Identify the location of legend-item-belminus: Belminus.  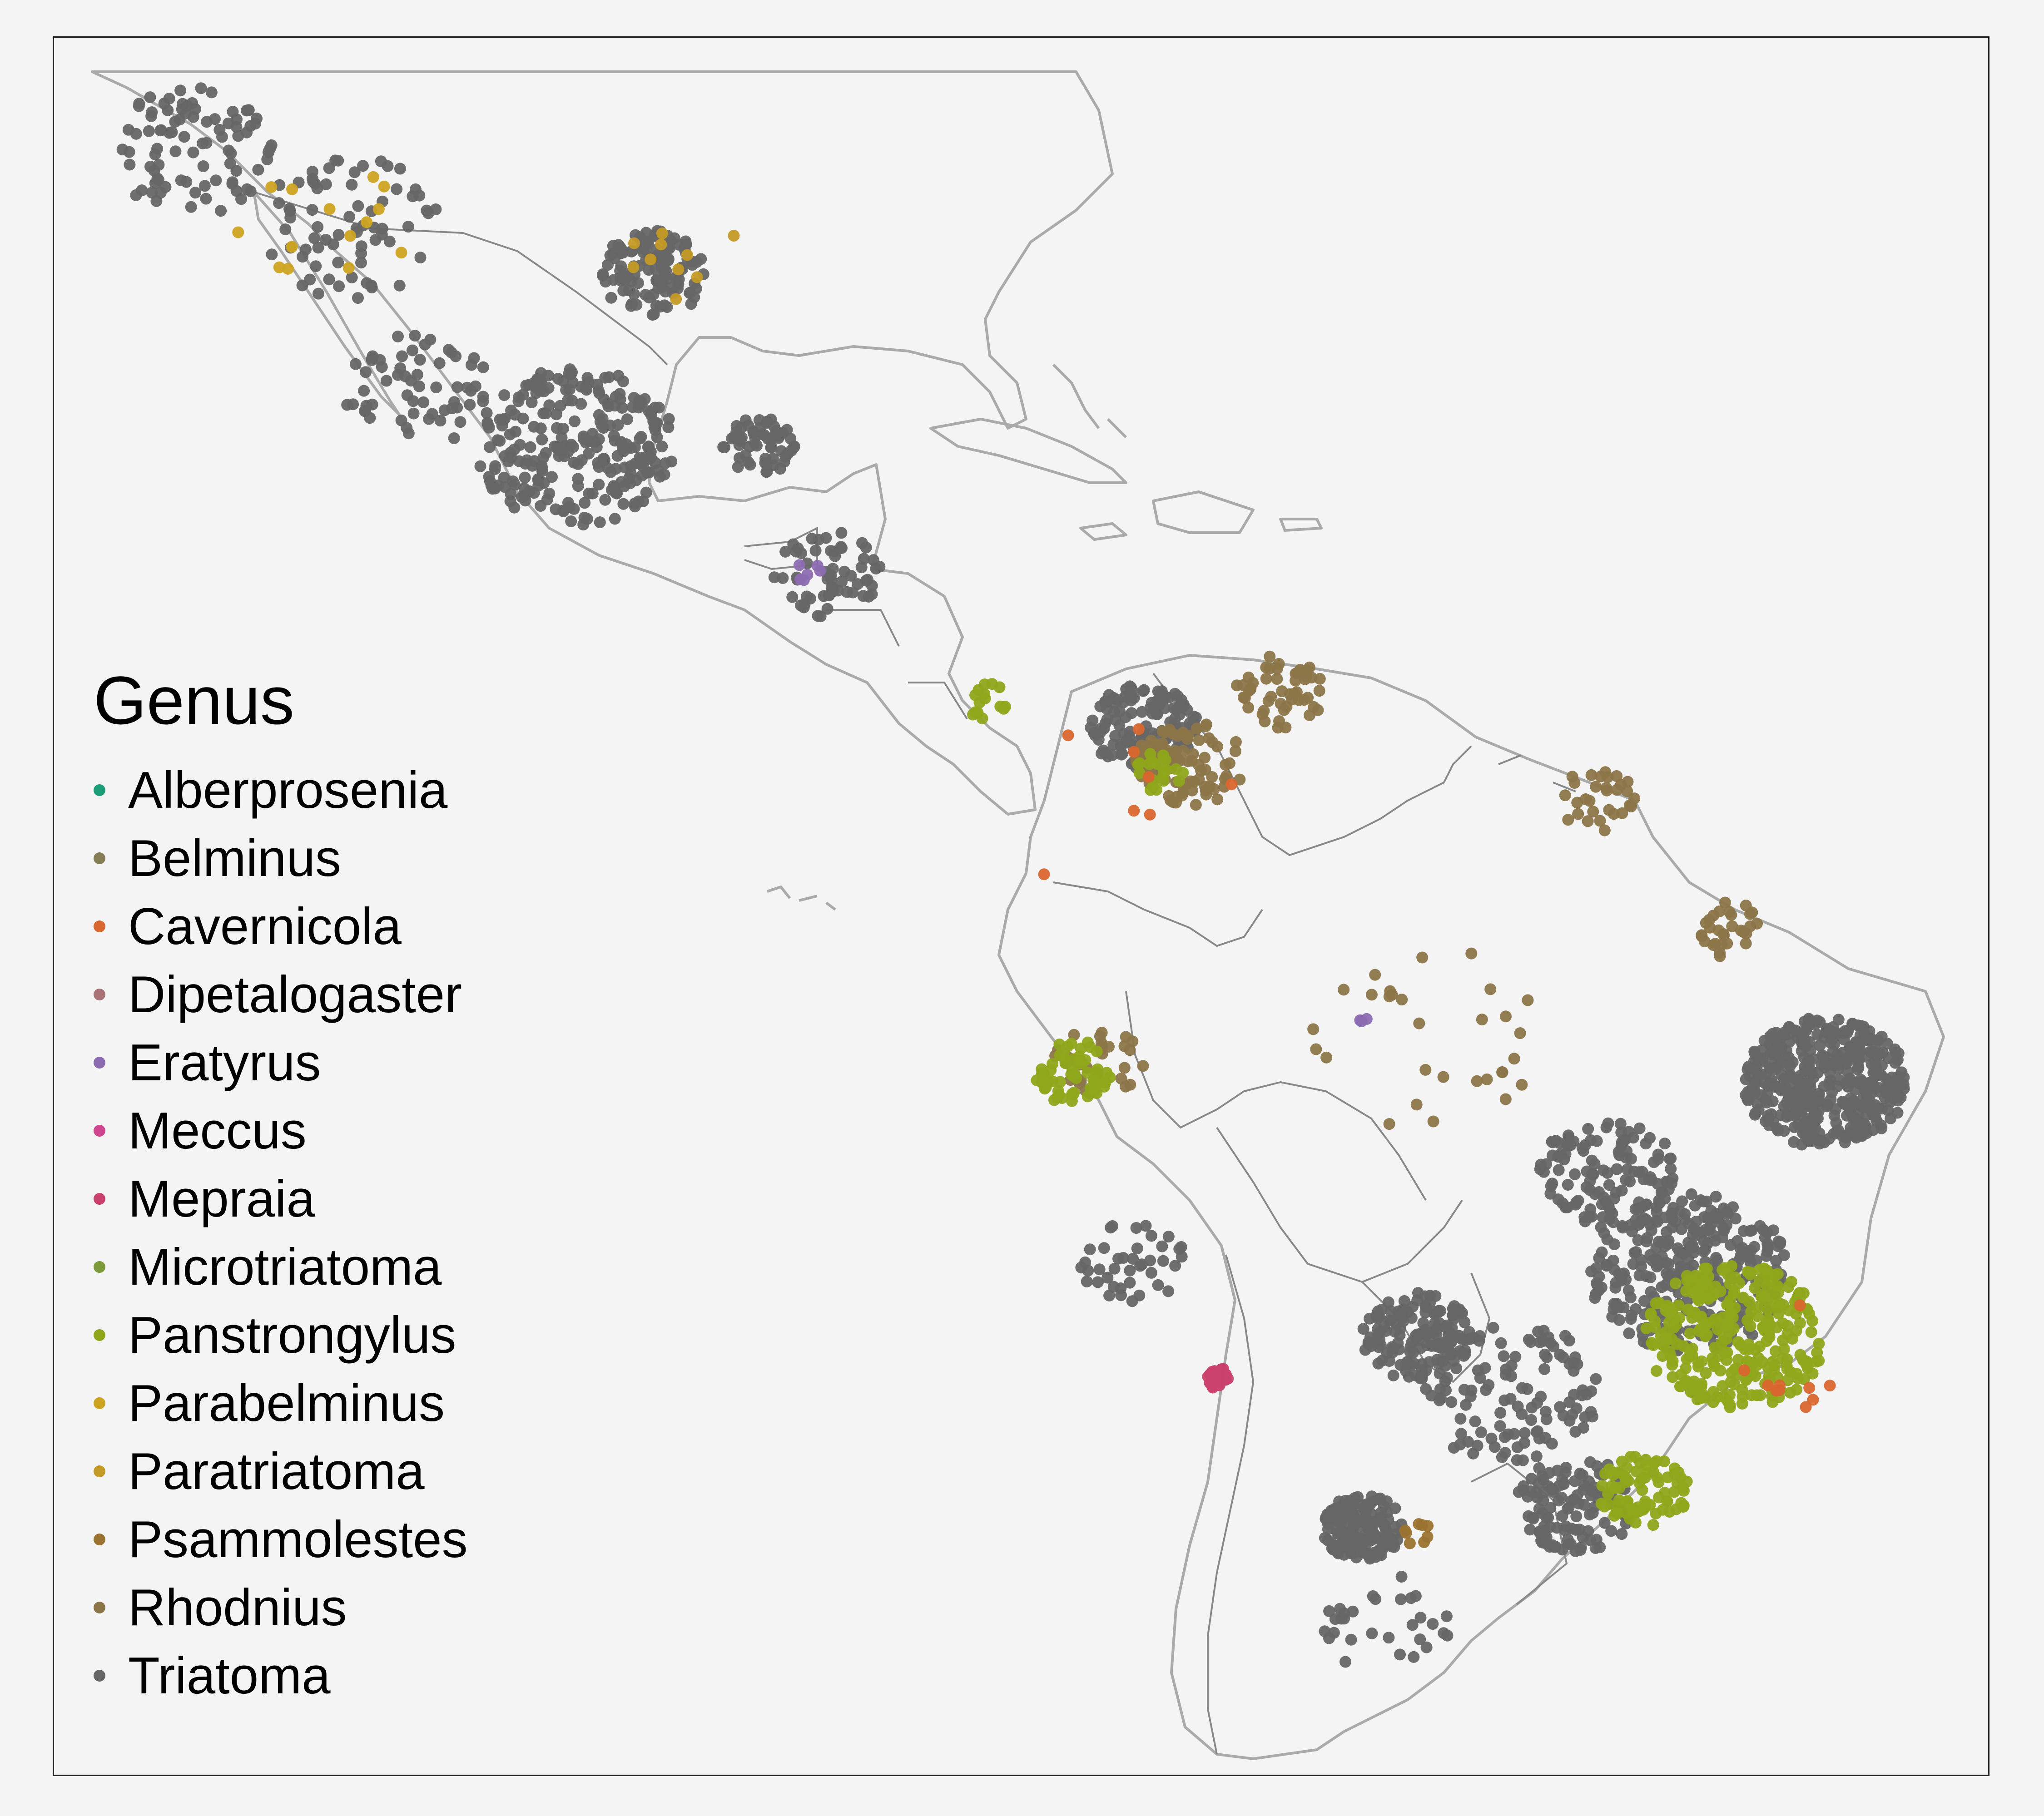
(281, 858).